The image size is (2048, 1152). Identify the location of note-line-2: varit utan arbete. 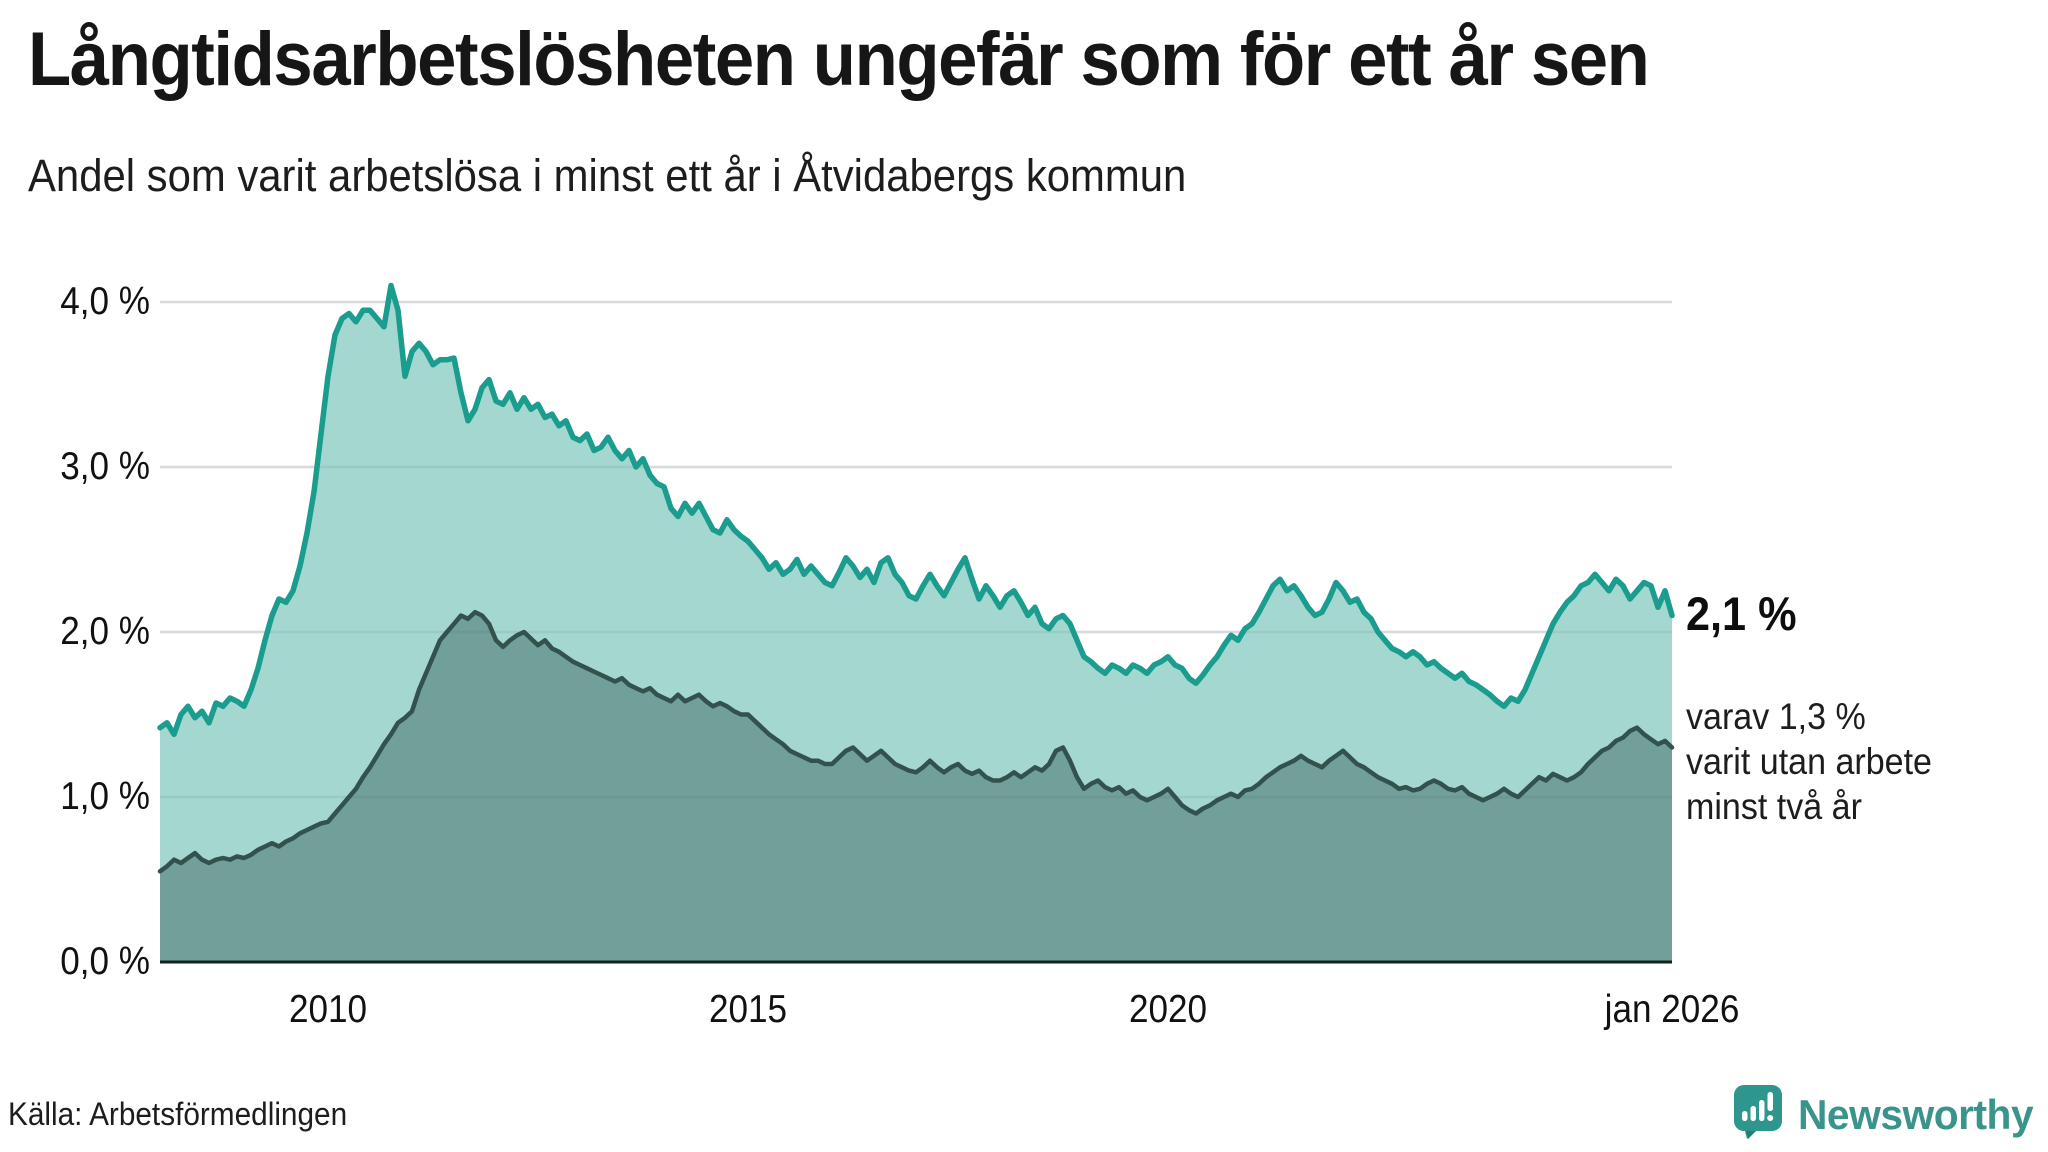
(1809, 761).